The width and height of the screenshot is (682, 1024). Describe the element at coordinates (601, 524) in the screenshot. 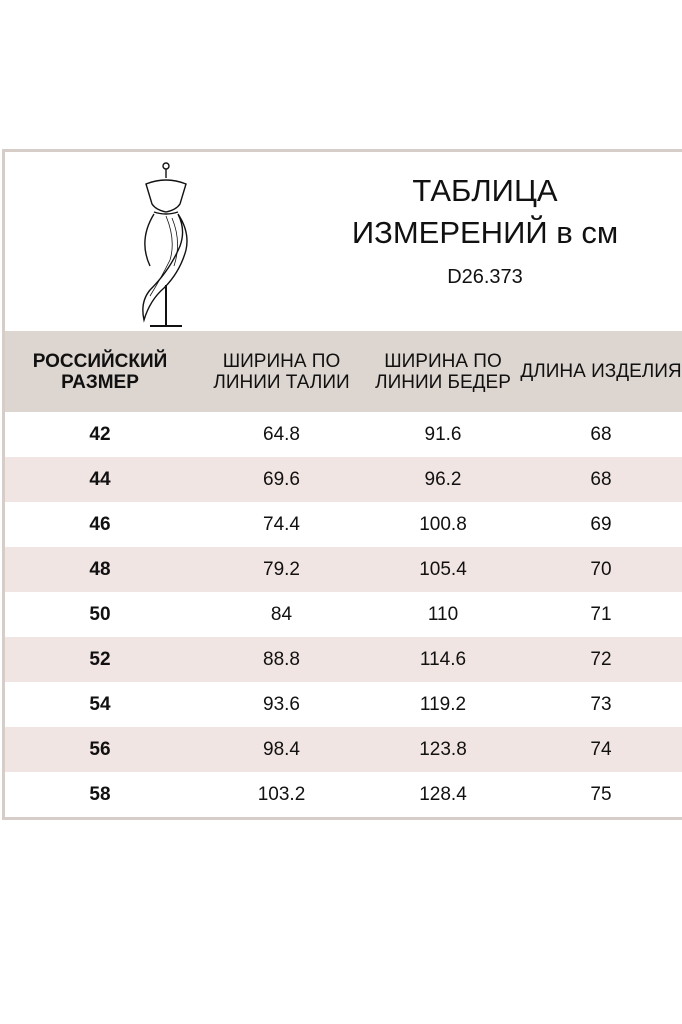

I see `cell-length: 69` at that location.